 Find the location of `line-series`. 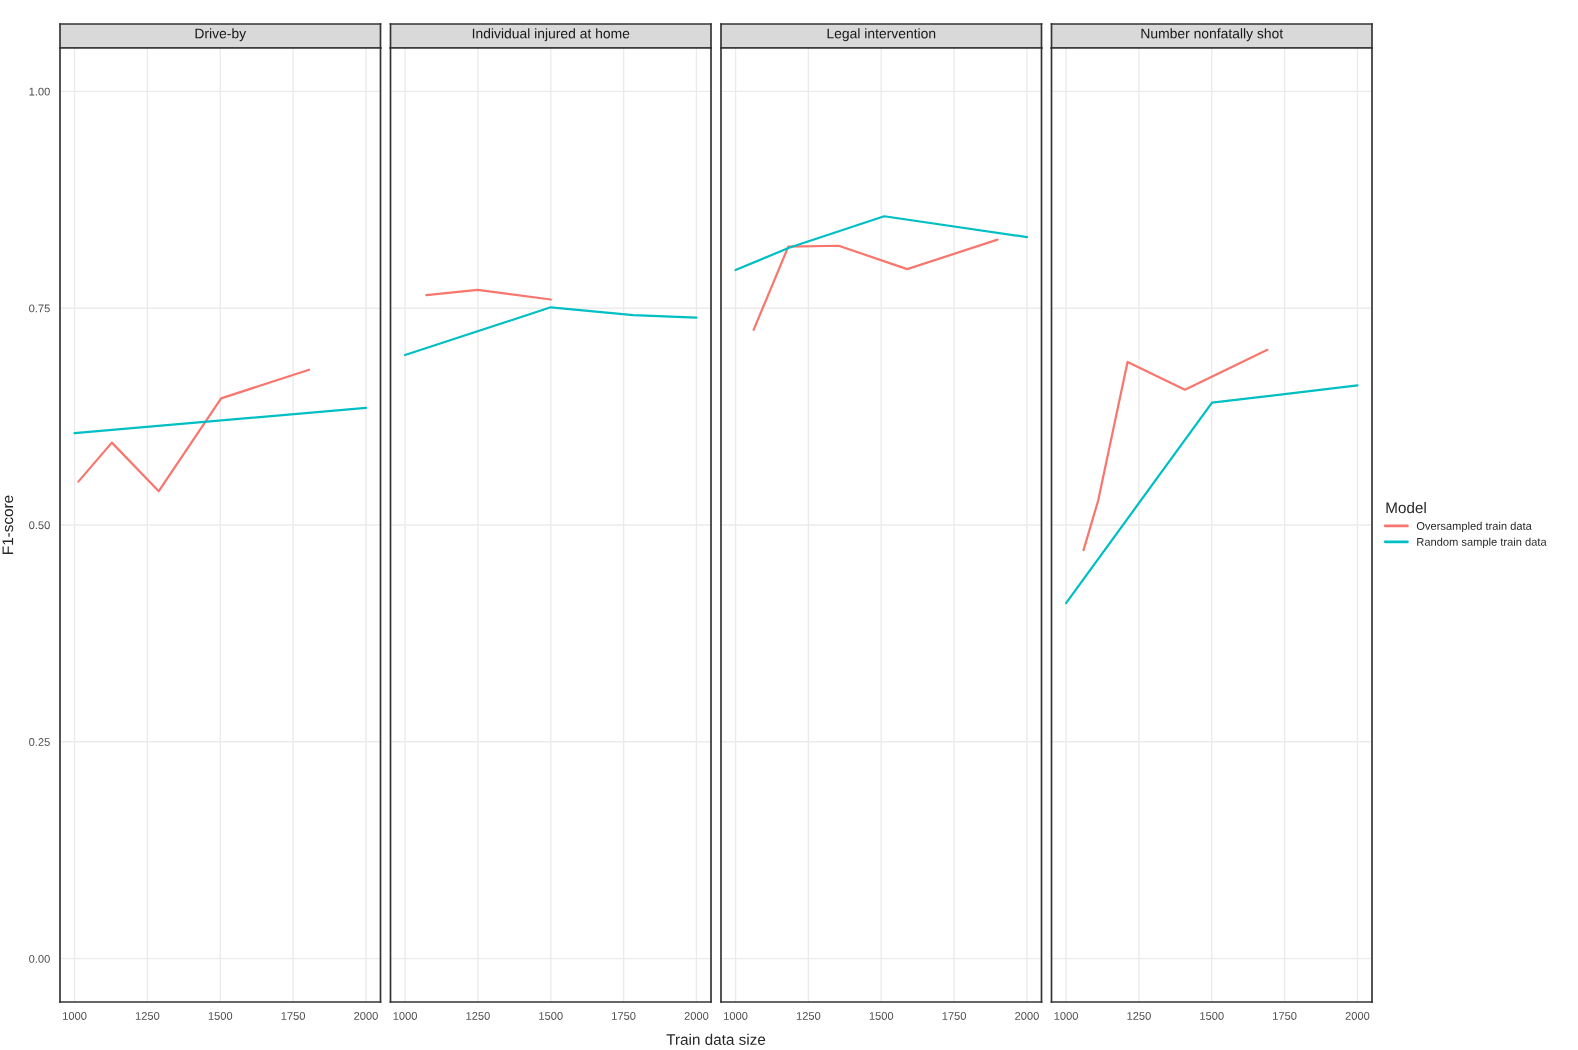

line-series is located at coordinates (194, 430).